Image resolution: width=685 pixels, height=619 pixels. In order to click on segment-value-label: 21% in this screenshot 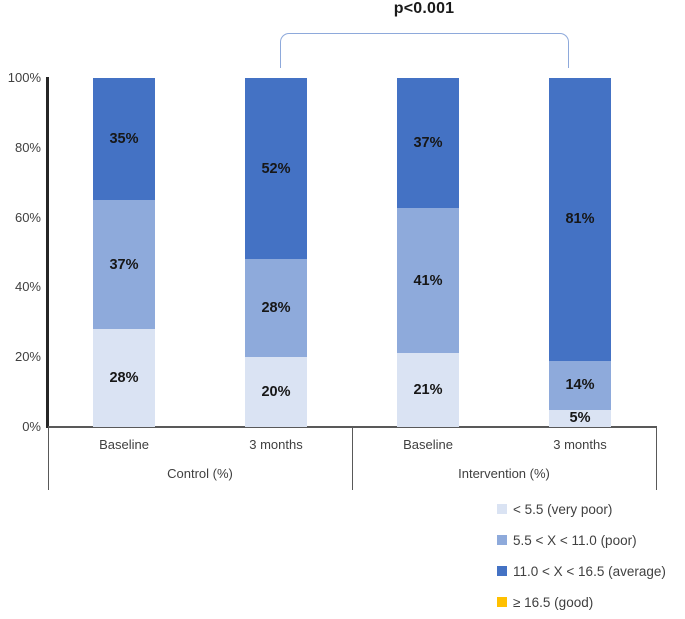, I will do `click(428, 389)`.